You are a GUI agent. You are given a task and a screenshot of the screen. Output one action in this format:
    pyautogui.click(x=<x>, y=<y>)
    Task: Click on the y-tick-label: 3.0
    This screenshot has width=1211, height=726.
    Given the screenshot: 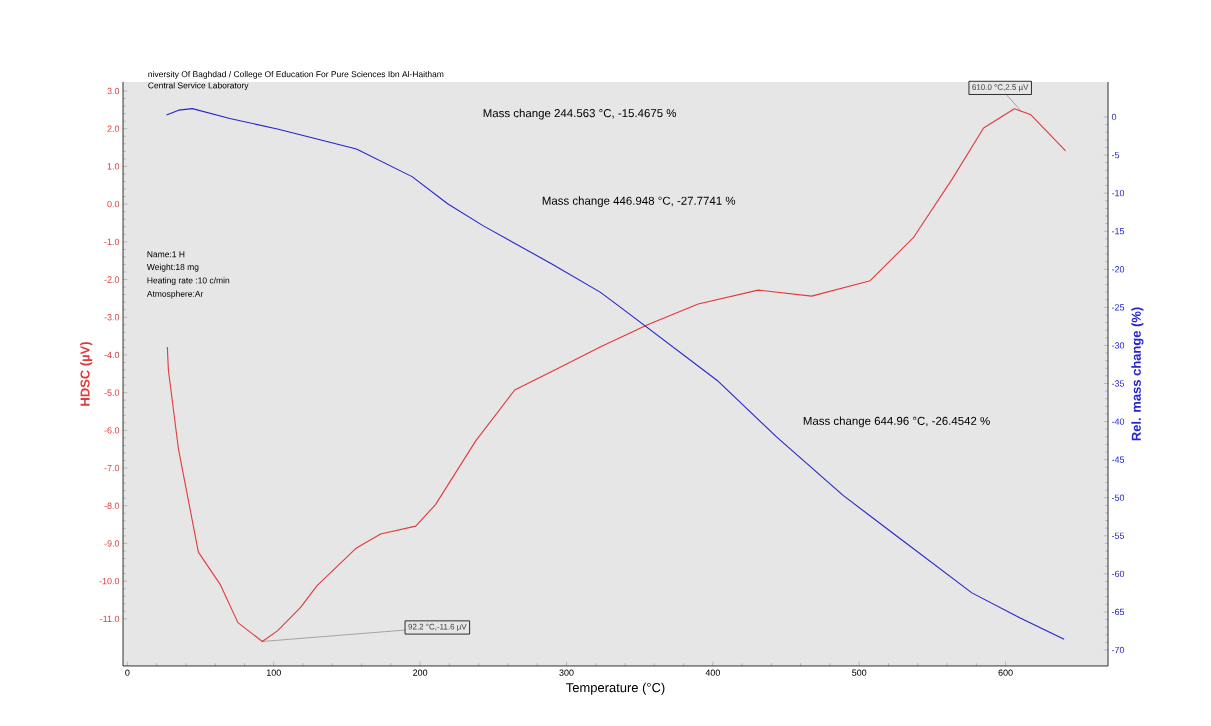 What is the action you would take?
    pyautogui.click(x=113, y=91)
    